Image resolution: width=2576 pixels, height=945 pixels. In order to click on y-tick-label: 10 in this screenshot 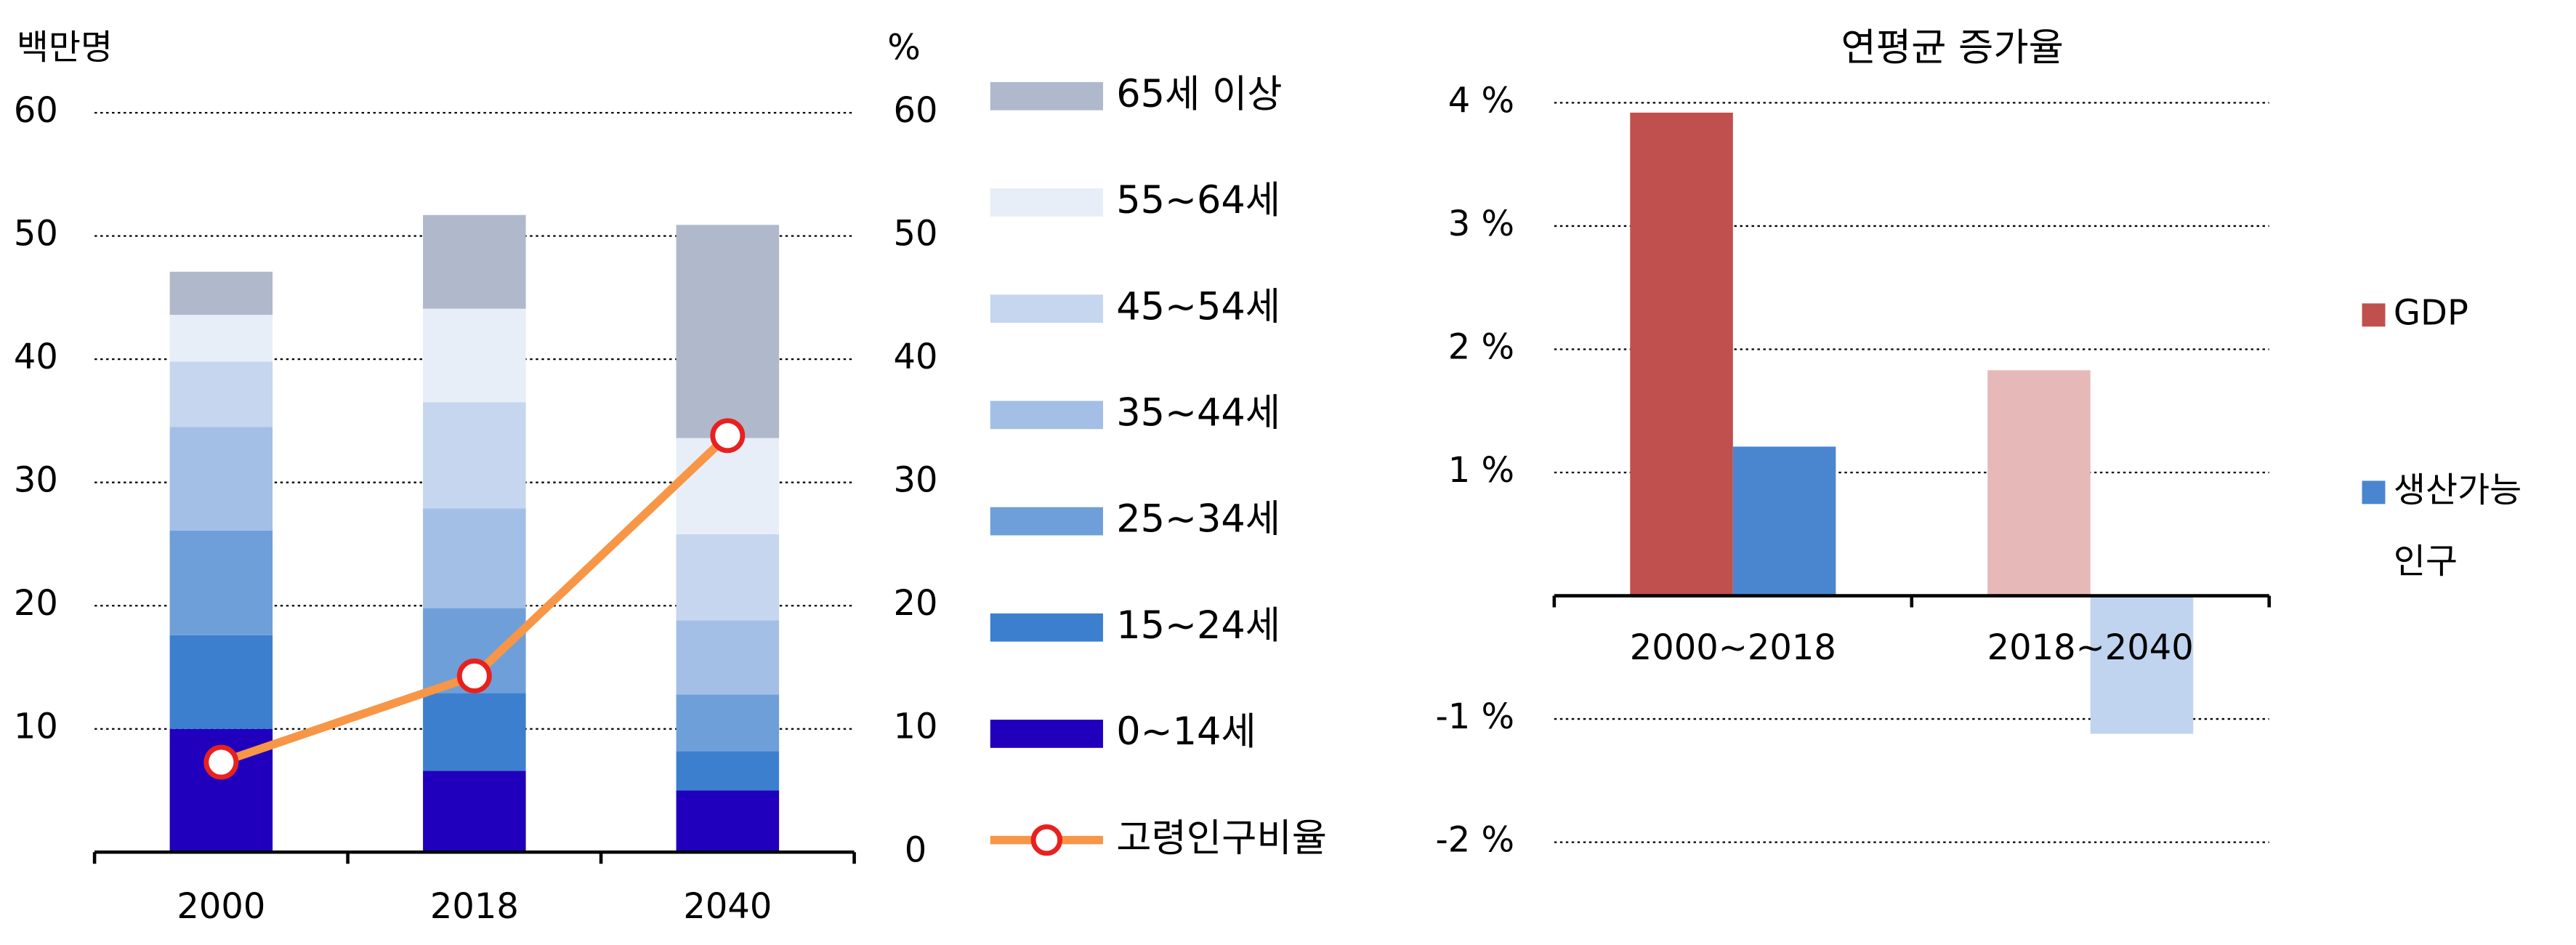, I will do `click(36, 727)`.